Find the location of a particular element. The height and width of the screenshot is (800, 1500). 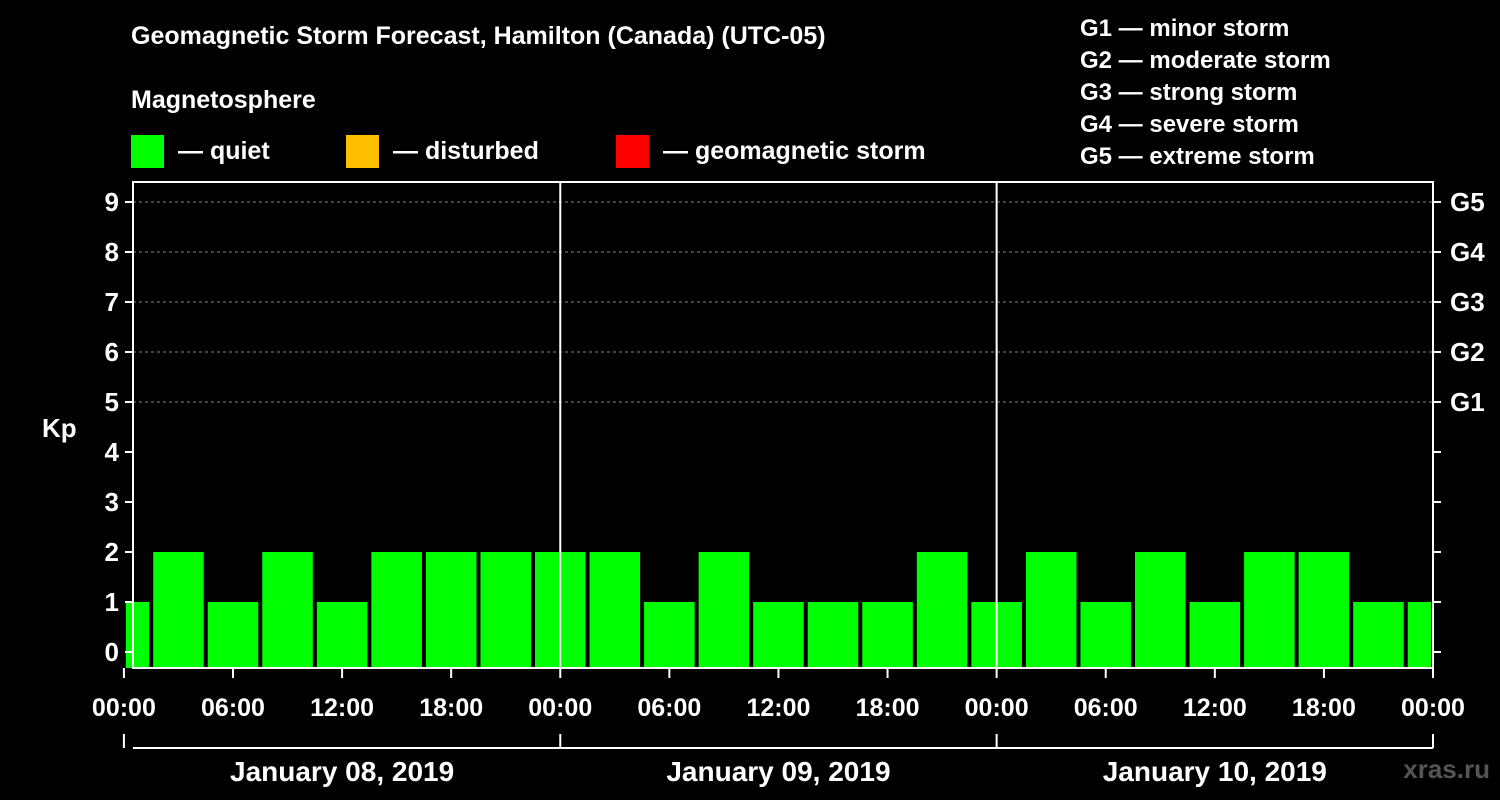

disturbed-swatch is located at coordinates (362, 151).